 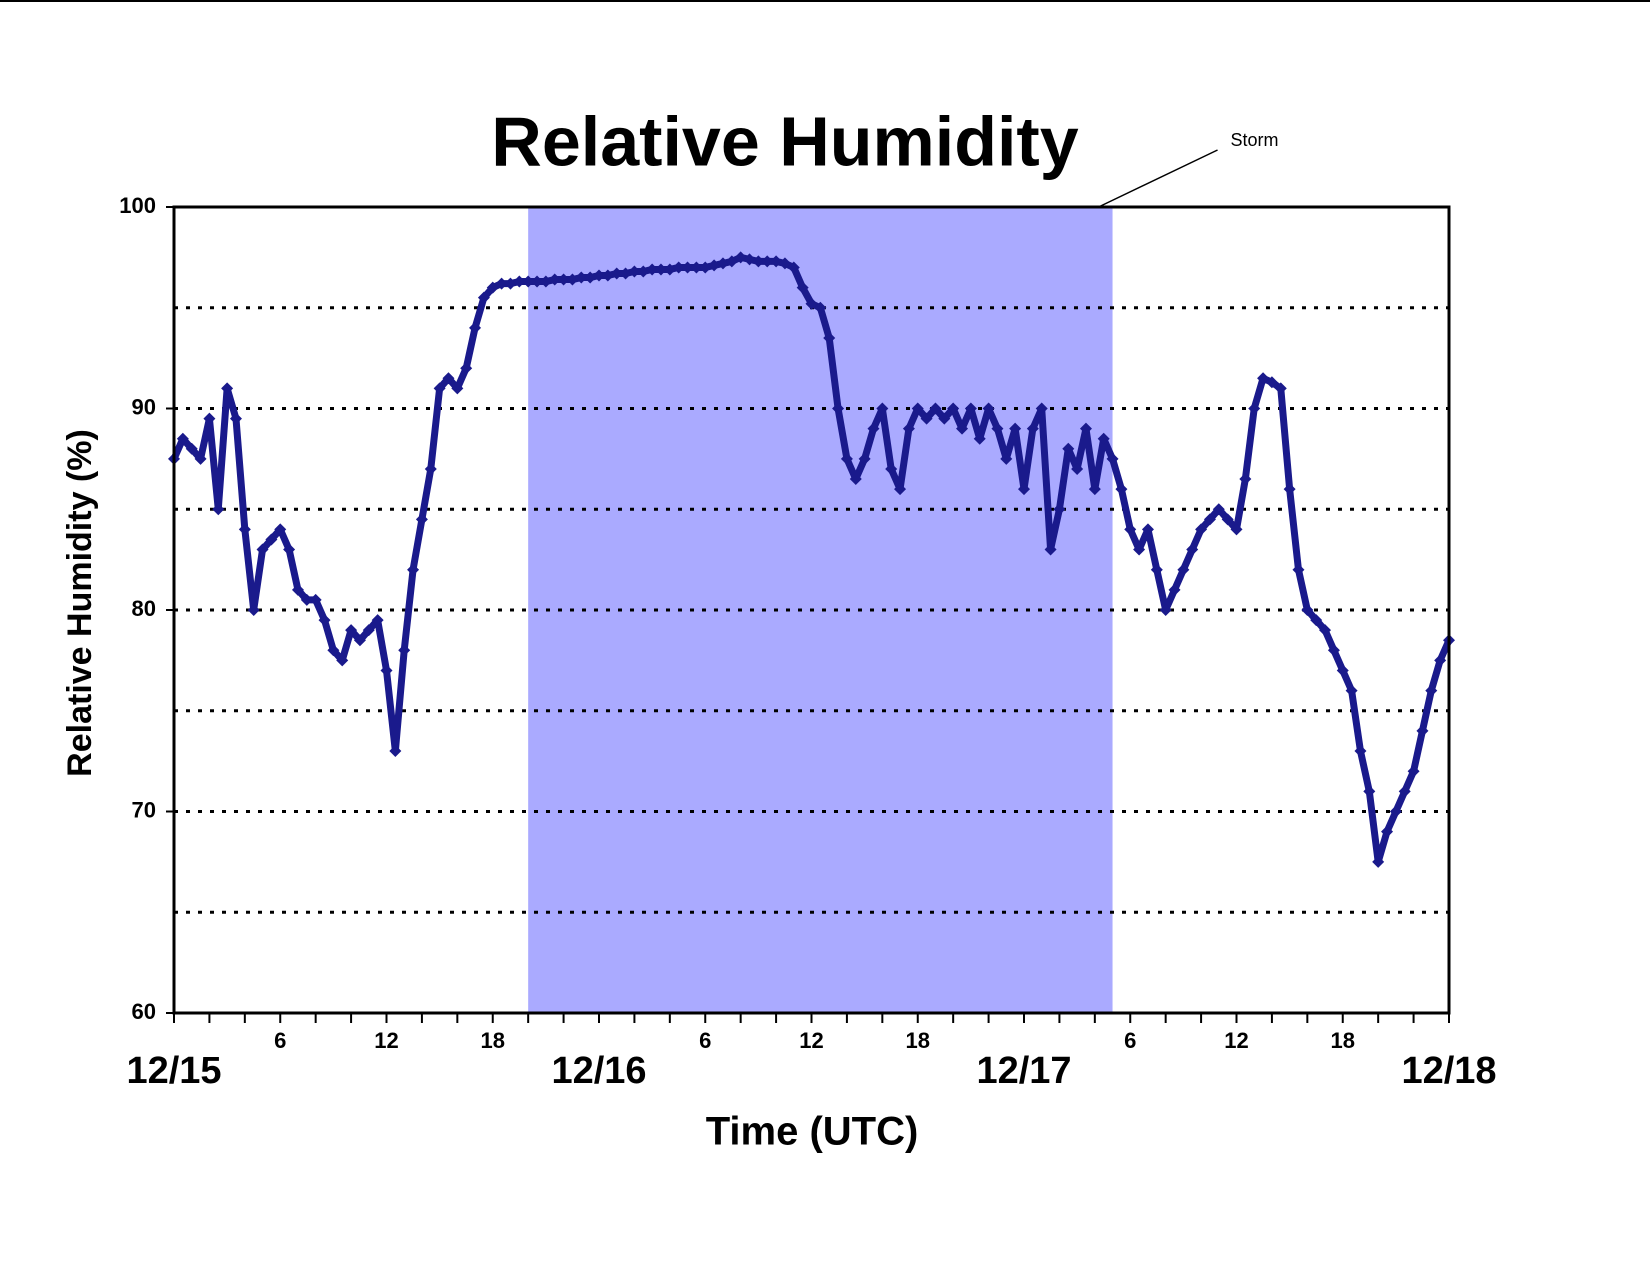 I want to click on x-day-label: 12/16, so click(x=598, y=1071).